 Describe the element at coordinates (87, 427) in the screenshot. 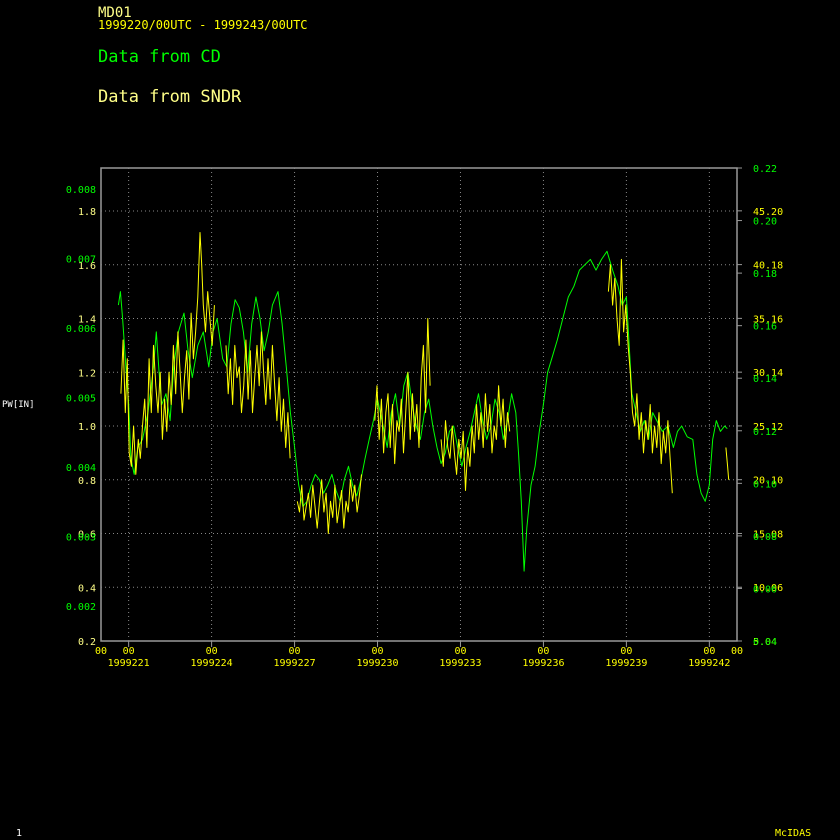

I see `left-inner-tick-label: 1.0` at that location.